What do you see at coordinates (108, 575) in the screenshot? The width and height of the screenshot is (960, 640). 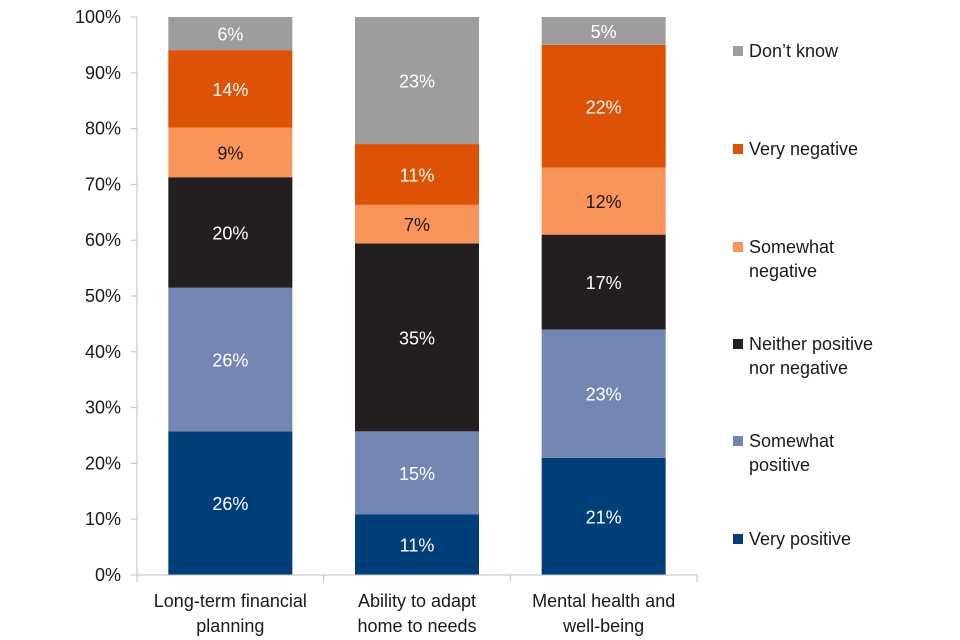 I see `y-tick-label: 0%` at bounding box center [108, 575].